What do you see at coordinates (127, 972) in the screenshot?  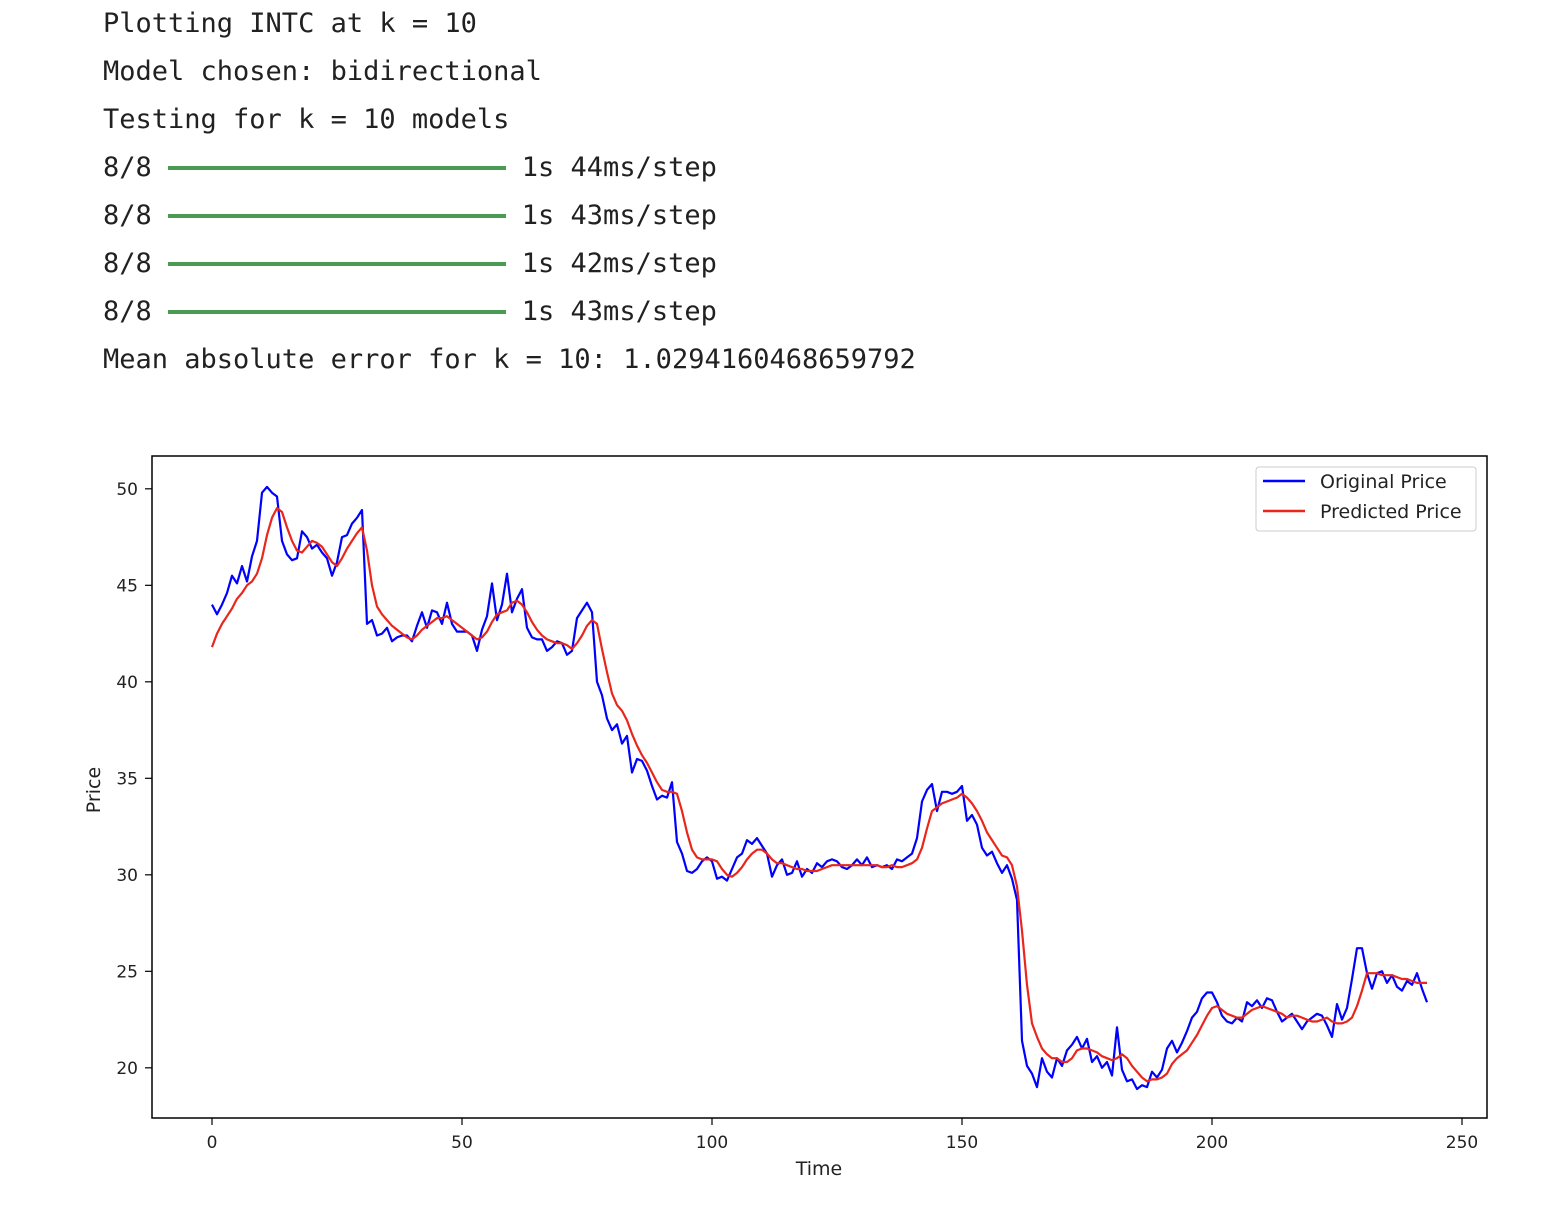 I see `y-tick-label: 25` at bounding box center [127, 972].